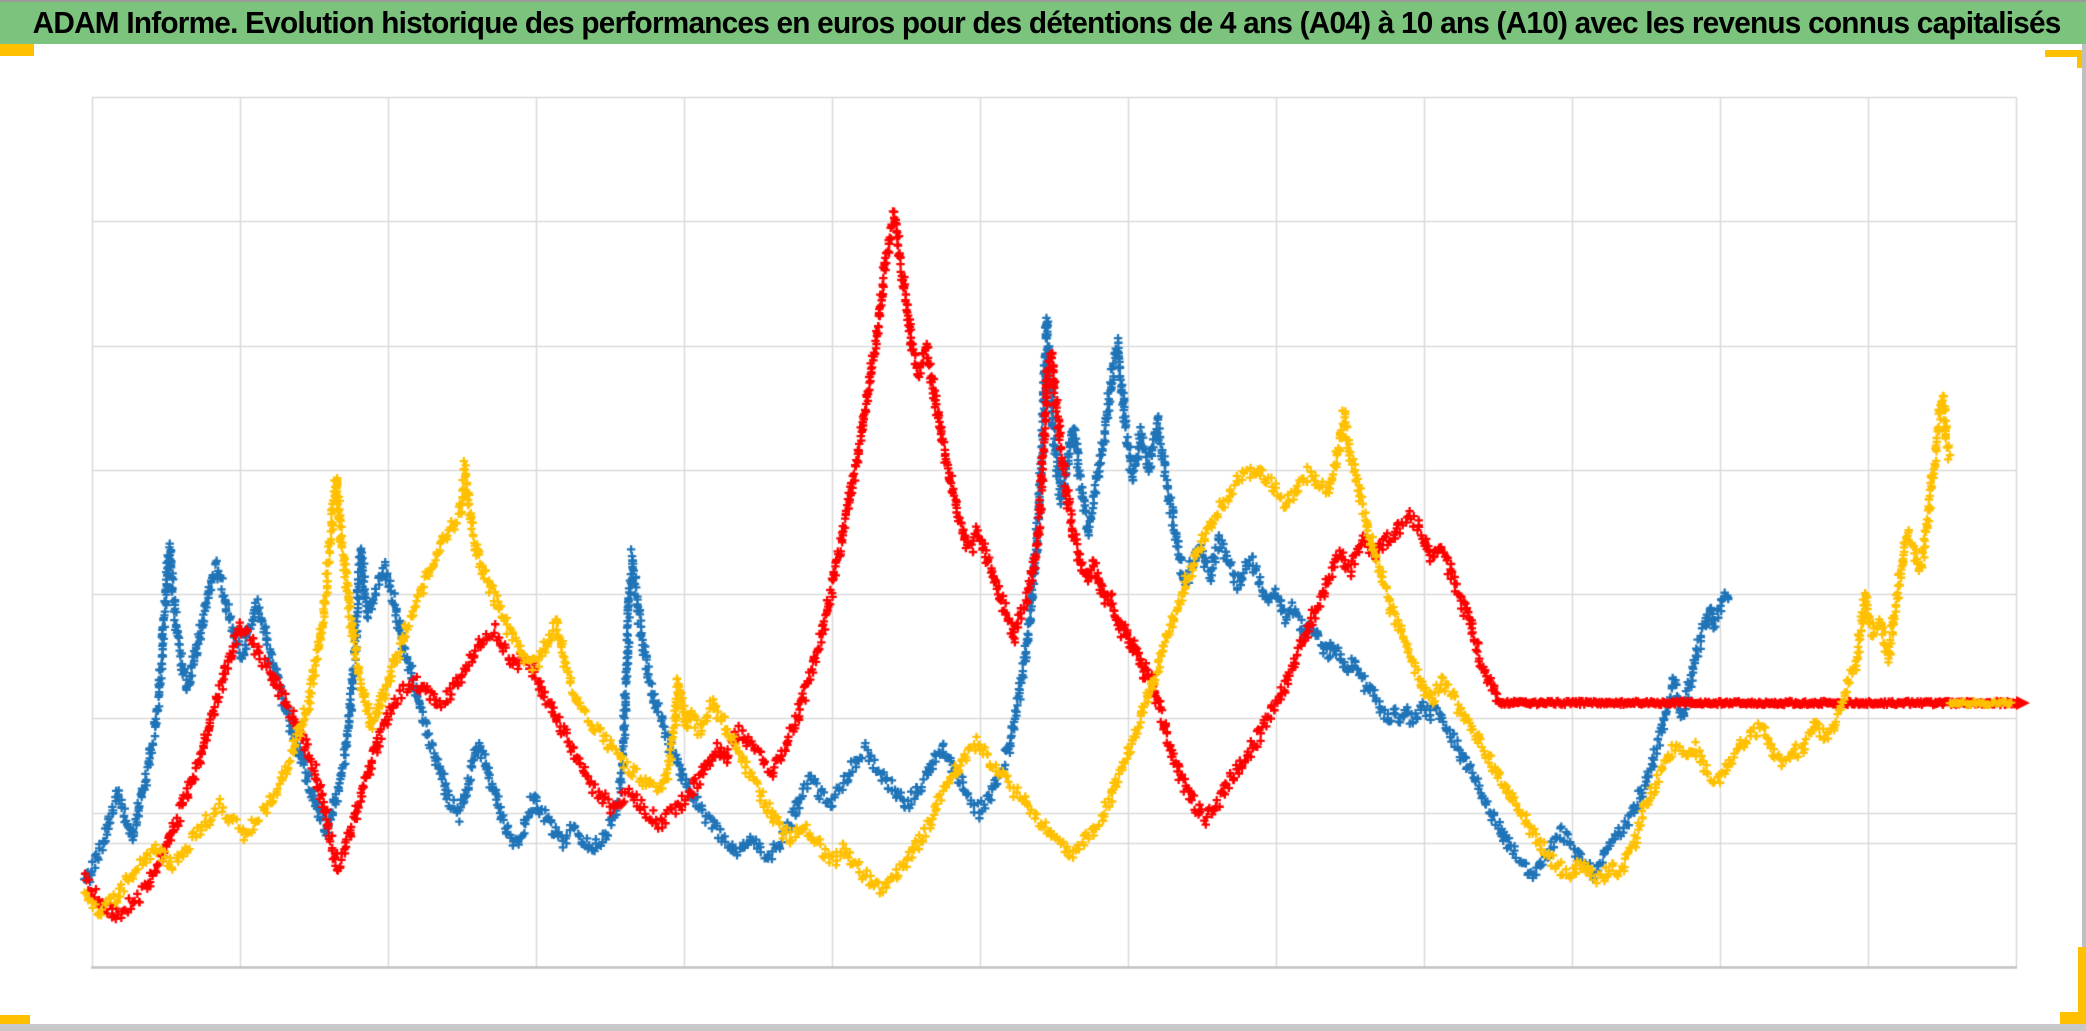 This screenshot has height=1031, width=2086. Describe the element at coordinates (2081, 59) in the screenshot. I see `yellow-corner-accent-top-right-stub` at that location.